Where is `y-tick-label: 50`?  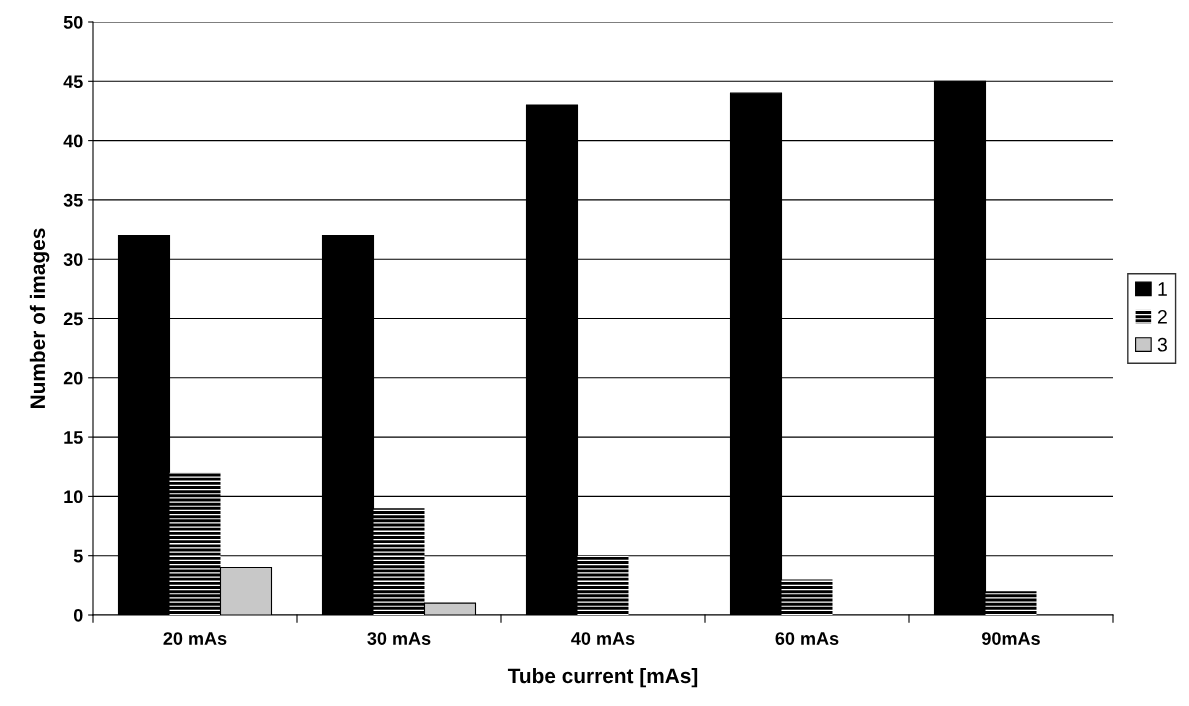 y-tick-label: 50 is located at coordinates (73, 22).